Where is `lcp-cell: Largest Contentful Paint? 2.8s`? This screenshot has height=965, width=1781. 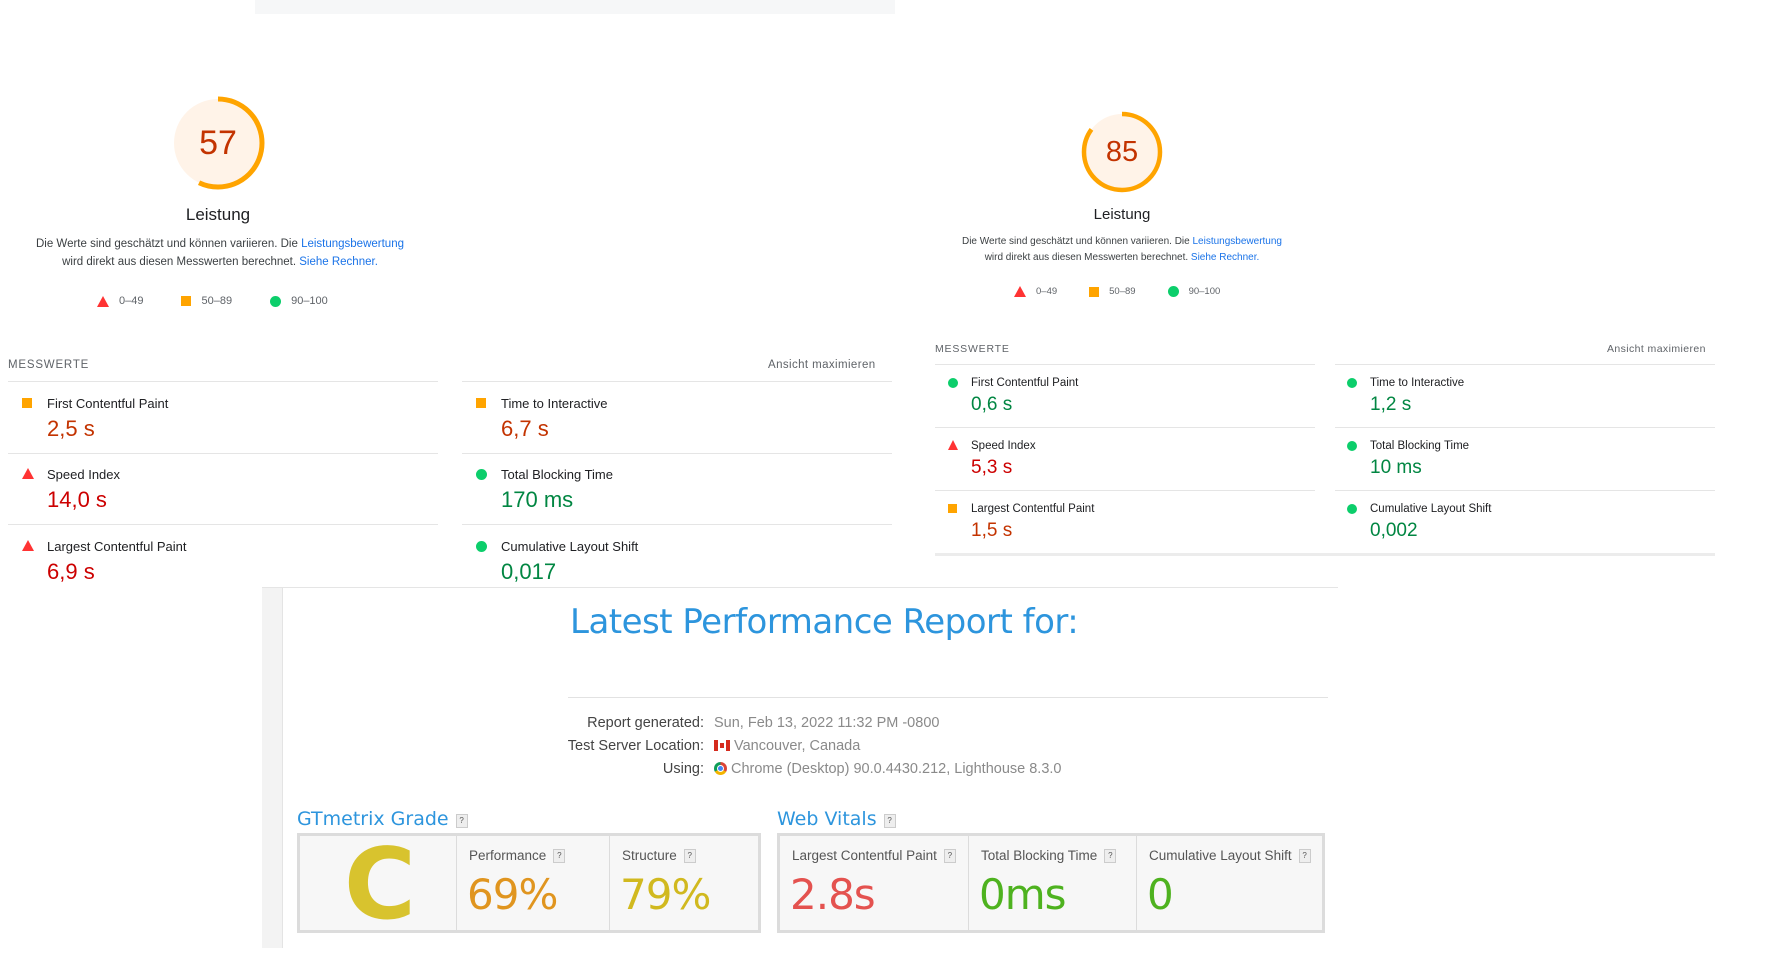
lcp-cell: Largest Contentful Paint? 2.8s is located at coordinates (874, 883).